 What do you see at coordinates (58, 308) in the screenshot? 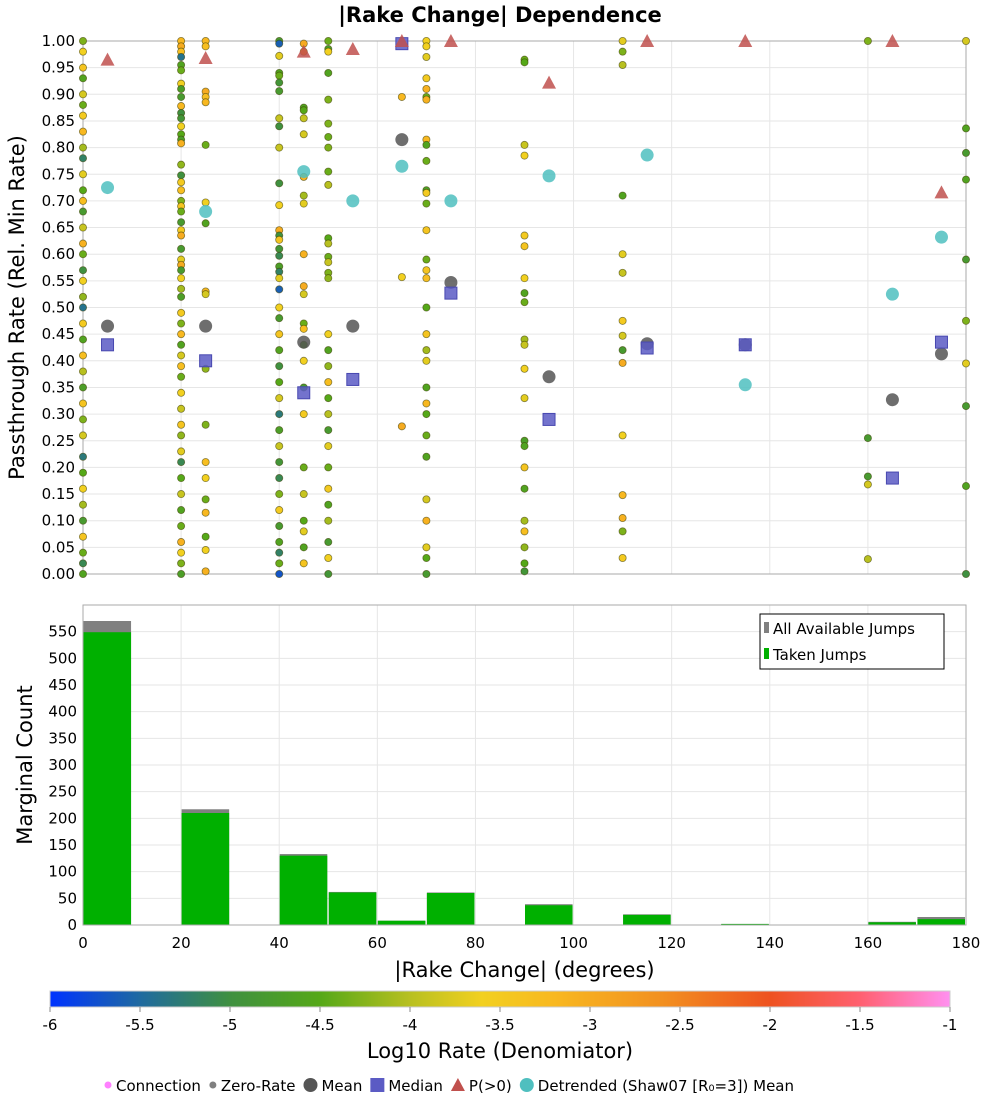
I see `y-tick-label: 0.50` at bounding box center [58, 308].